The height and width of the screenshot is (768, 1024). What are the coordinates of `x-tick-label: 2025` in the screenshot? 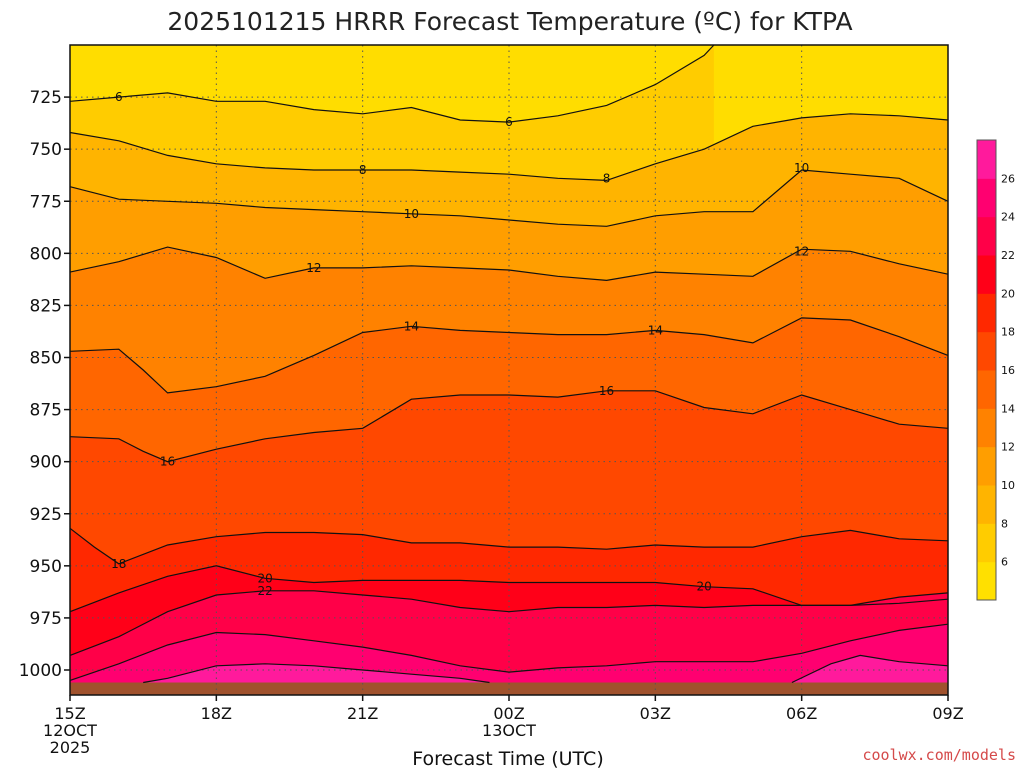 It's located at (70, 747).